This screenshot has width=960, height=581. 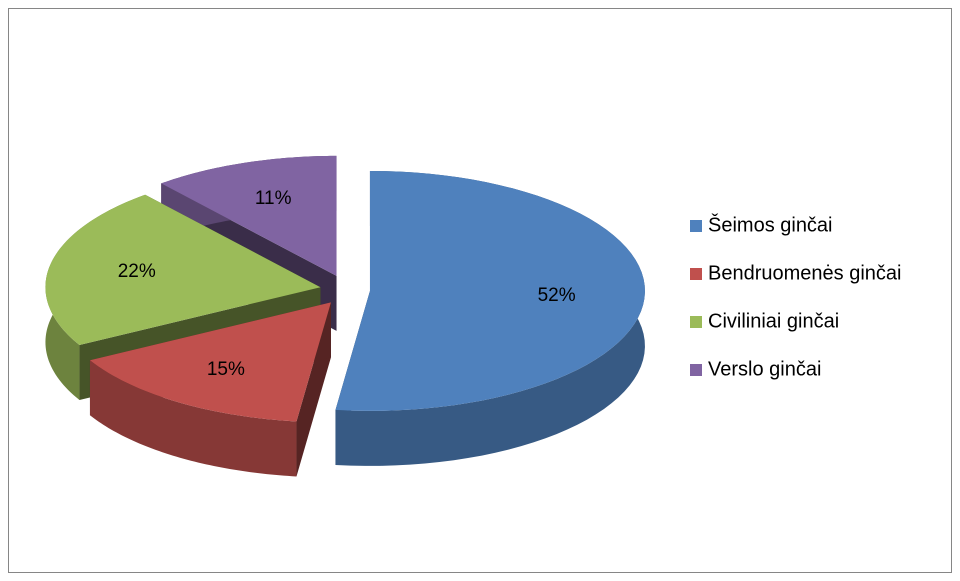 I want to click on data-label: 22%, so click(x=137, y=271).